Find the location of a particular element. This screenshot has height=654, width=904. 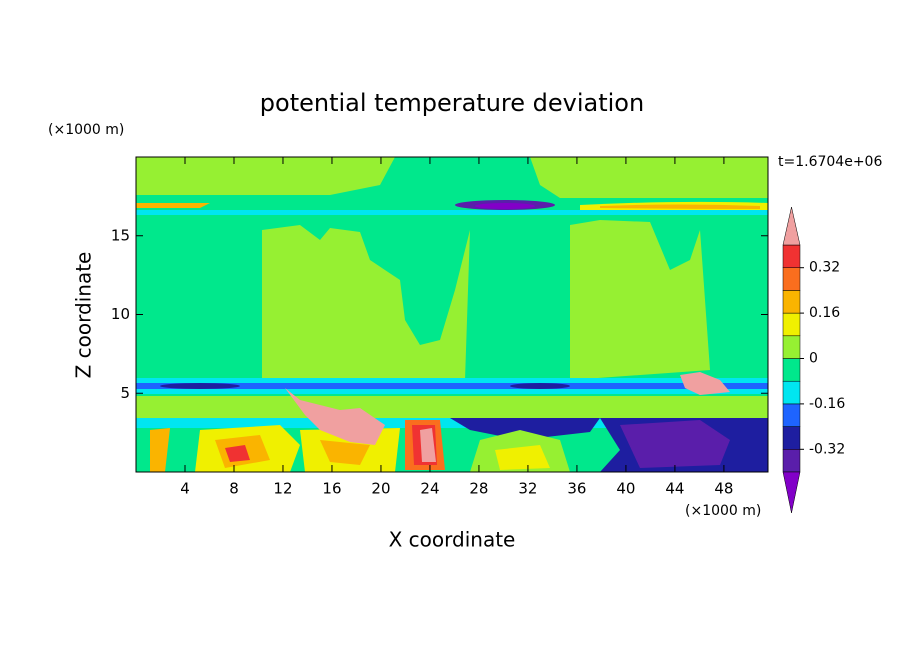

x-tick-label: 4 is located at coordinates (185, 489).